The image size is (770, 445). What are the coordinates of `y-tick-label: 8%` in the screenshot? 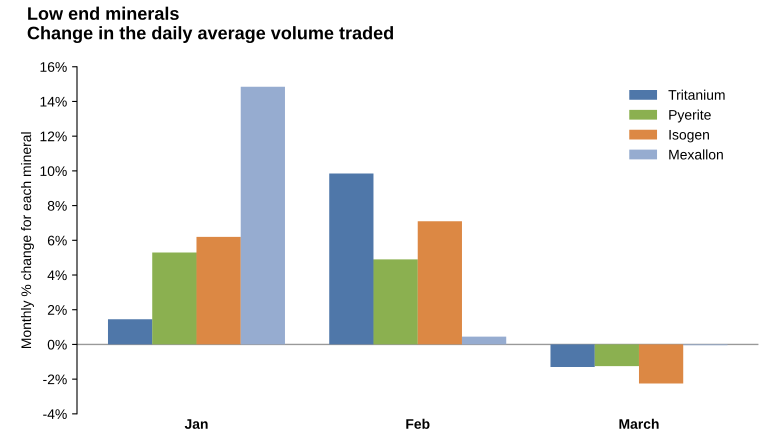 It's located at (57, 205).